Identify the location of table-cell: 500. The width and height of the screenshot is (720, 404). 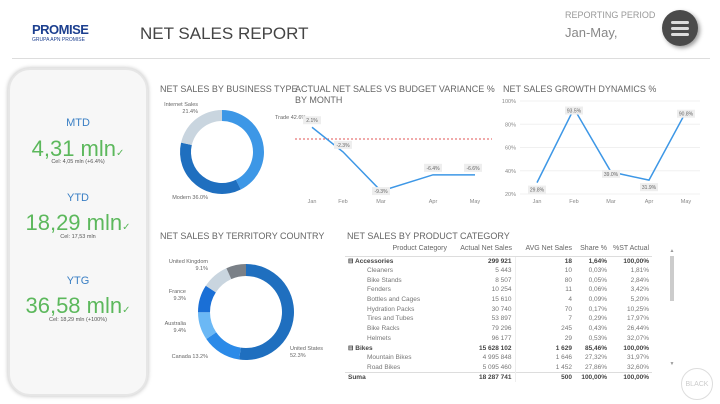
(545, 376).